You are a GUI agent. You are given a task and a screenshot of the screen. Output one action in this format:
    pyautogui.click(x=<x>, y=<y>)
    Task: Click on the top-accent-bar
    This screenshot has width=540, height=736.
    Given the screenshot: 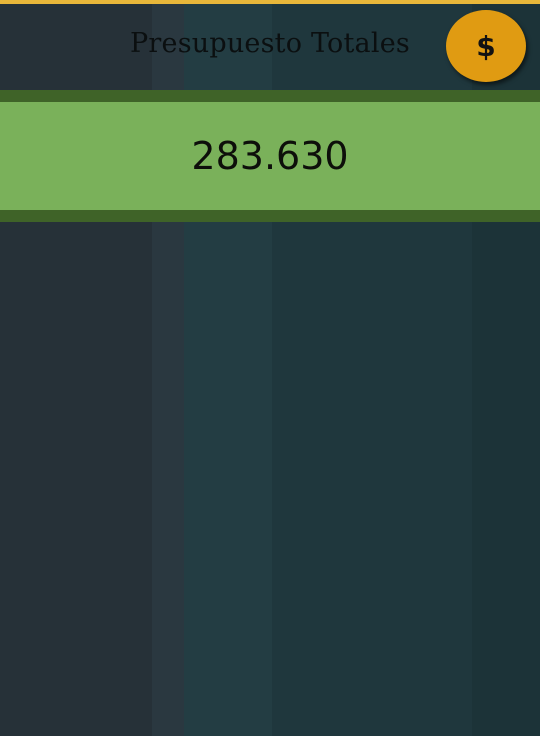 What is the action you would take?
    pyautogui.click(x=270, y=2)
    